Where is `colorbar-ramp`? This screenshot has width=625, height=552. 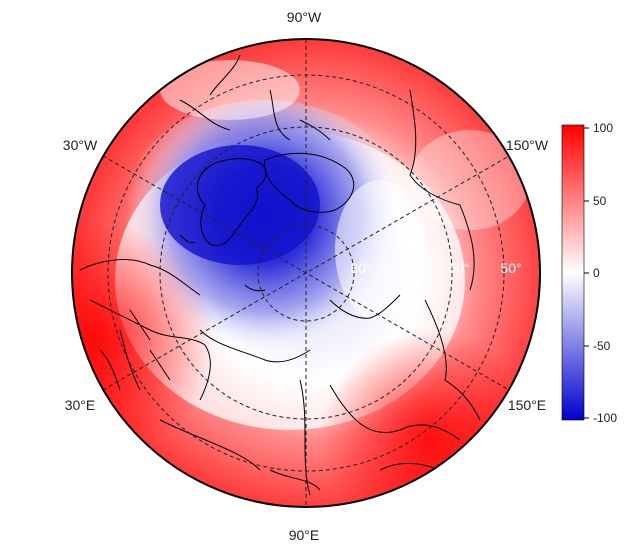
colorbar-ramp is located at coordinates (573, 272).